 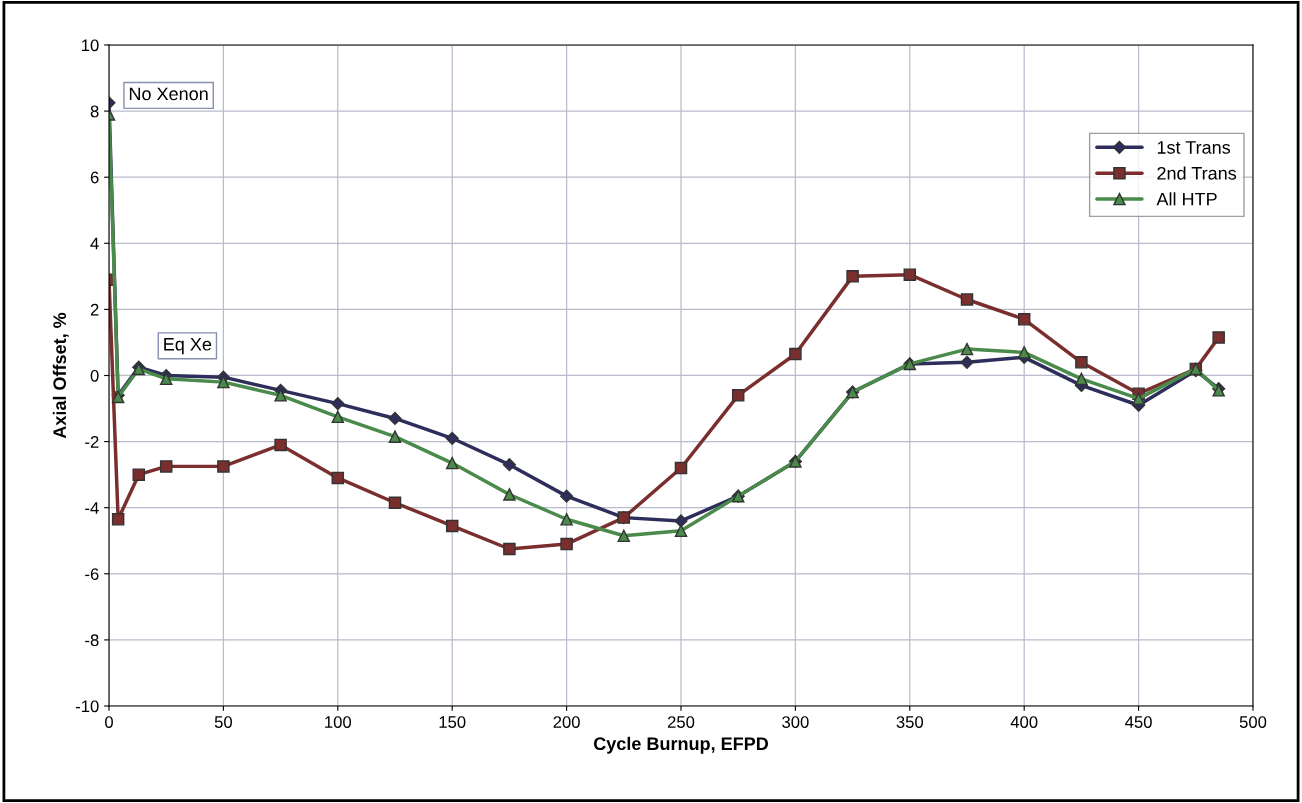 I want to click on legend-label: 1st Trans, so click(x=1194, y=147).